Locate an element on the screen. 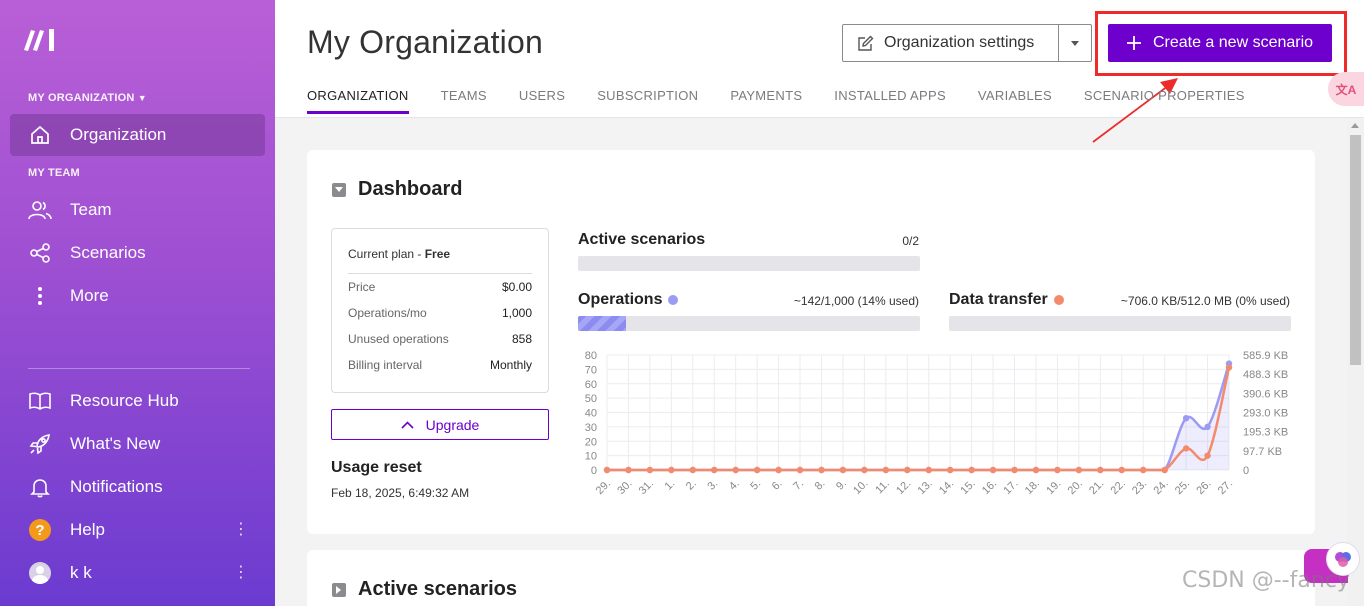 The height and width of the screenshot is (606, 1364). rocket-icon is located at coordinates (40, 444).